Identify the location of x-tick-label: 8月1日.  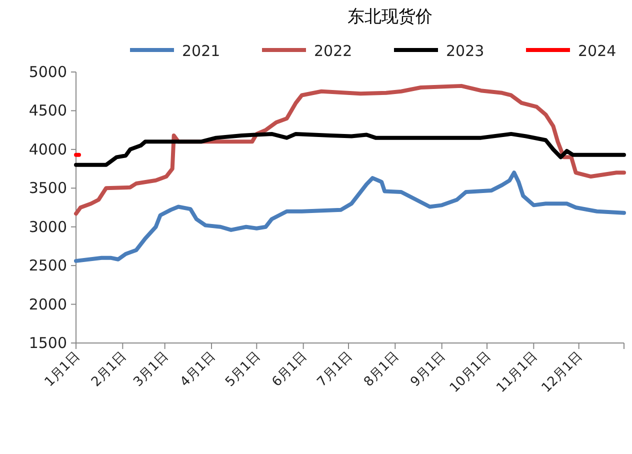
(381, 369).